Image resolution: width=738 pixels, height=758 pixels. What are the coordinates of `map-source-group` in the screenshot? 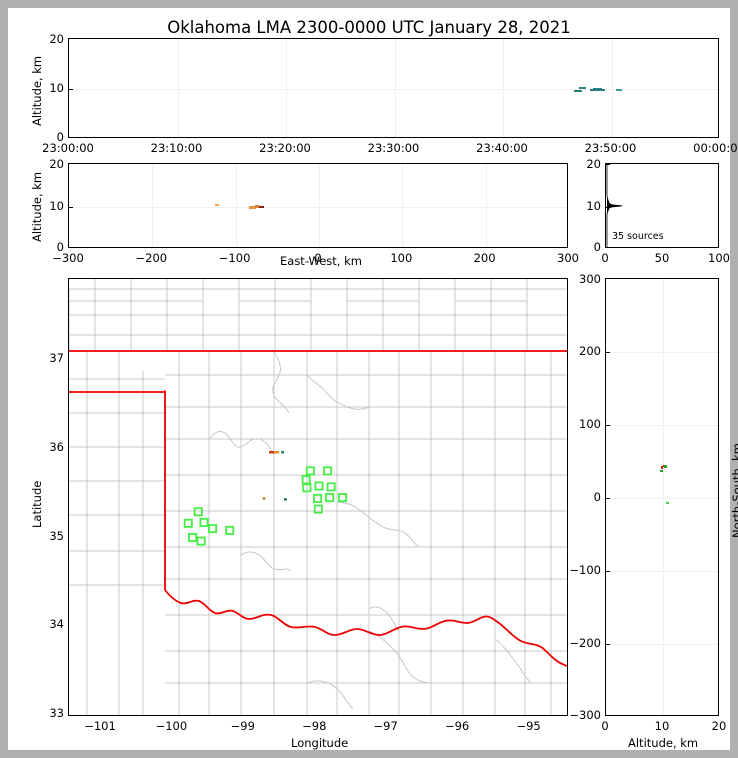 It's located at (274, 476).